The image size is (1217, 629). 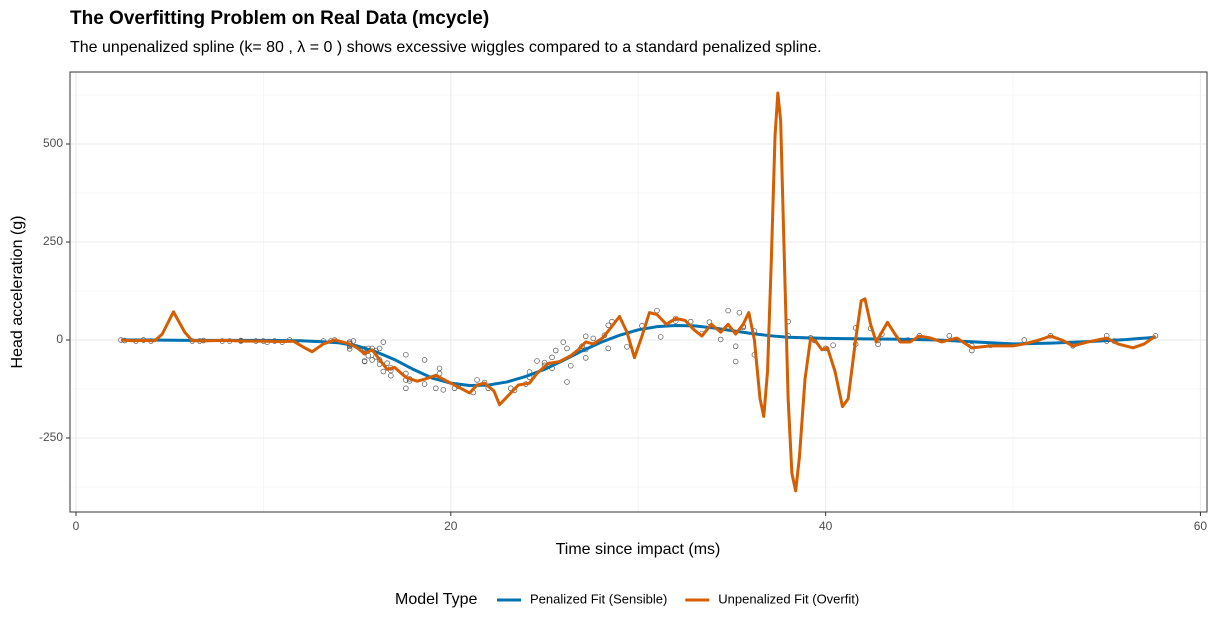 I want to click on y-tick-label: 250, so click(x=53, y=241).